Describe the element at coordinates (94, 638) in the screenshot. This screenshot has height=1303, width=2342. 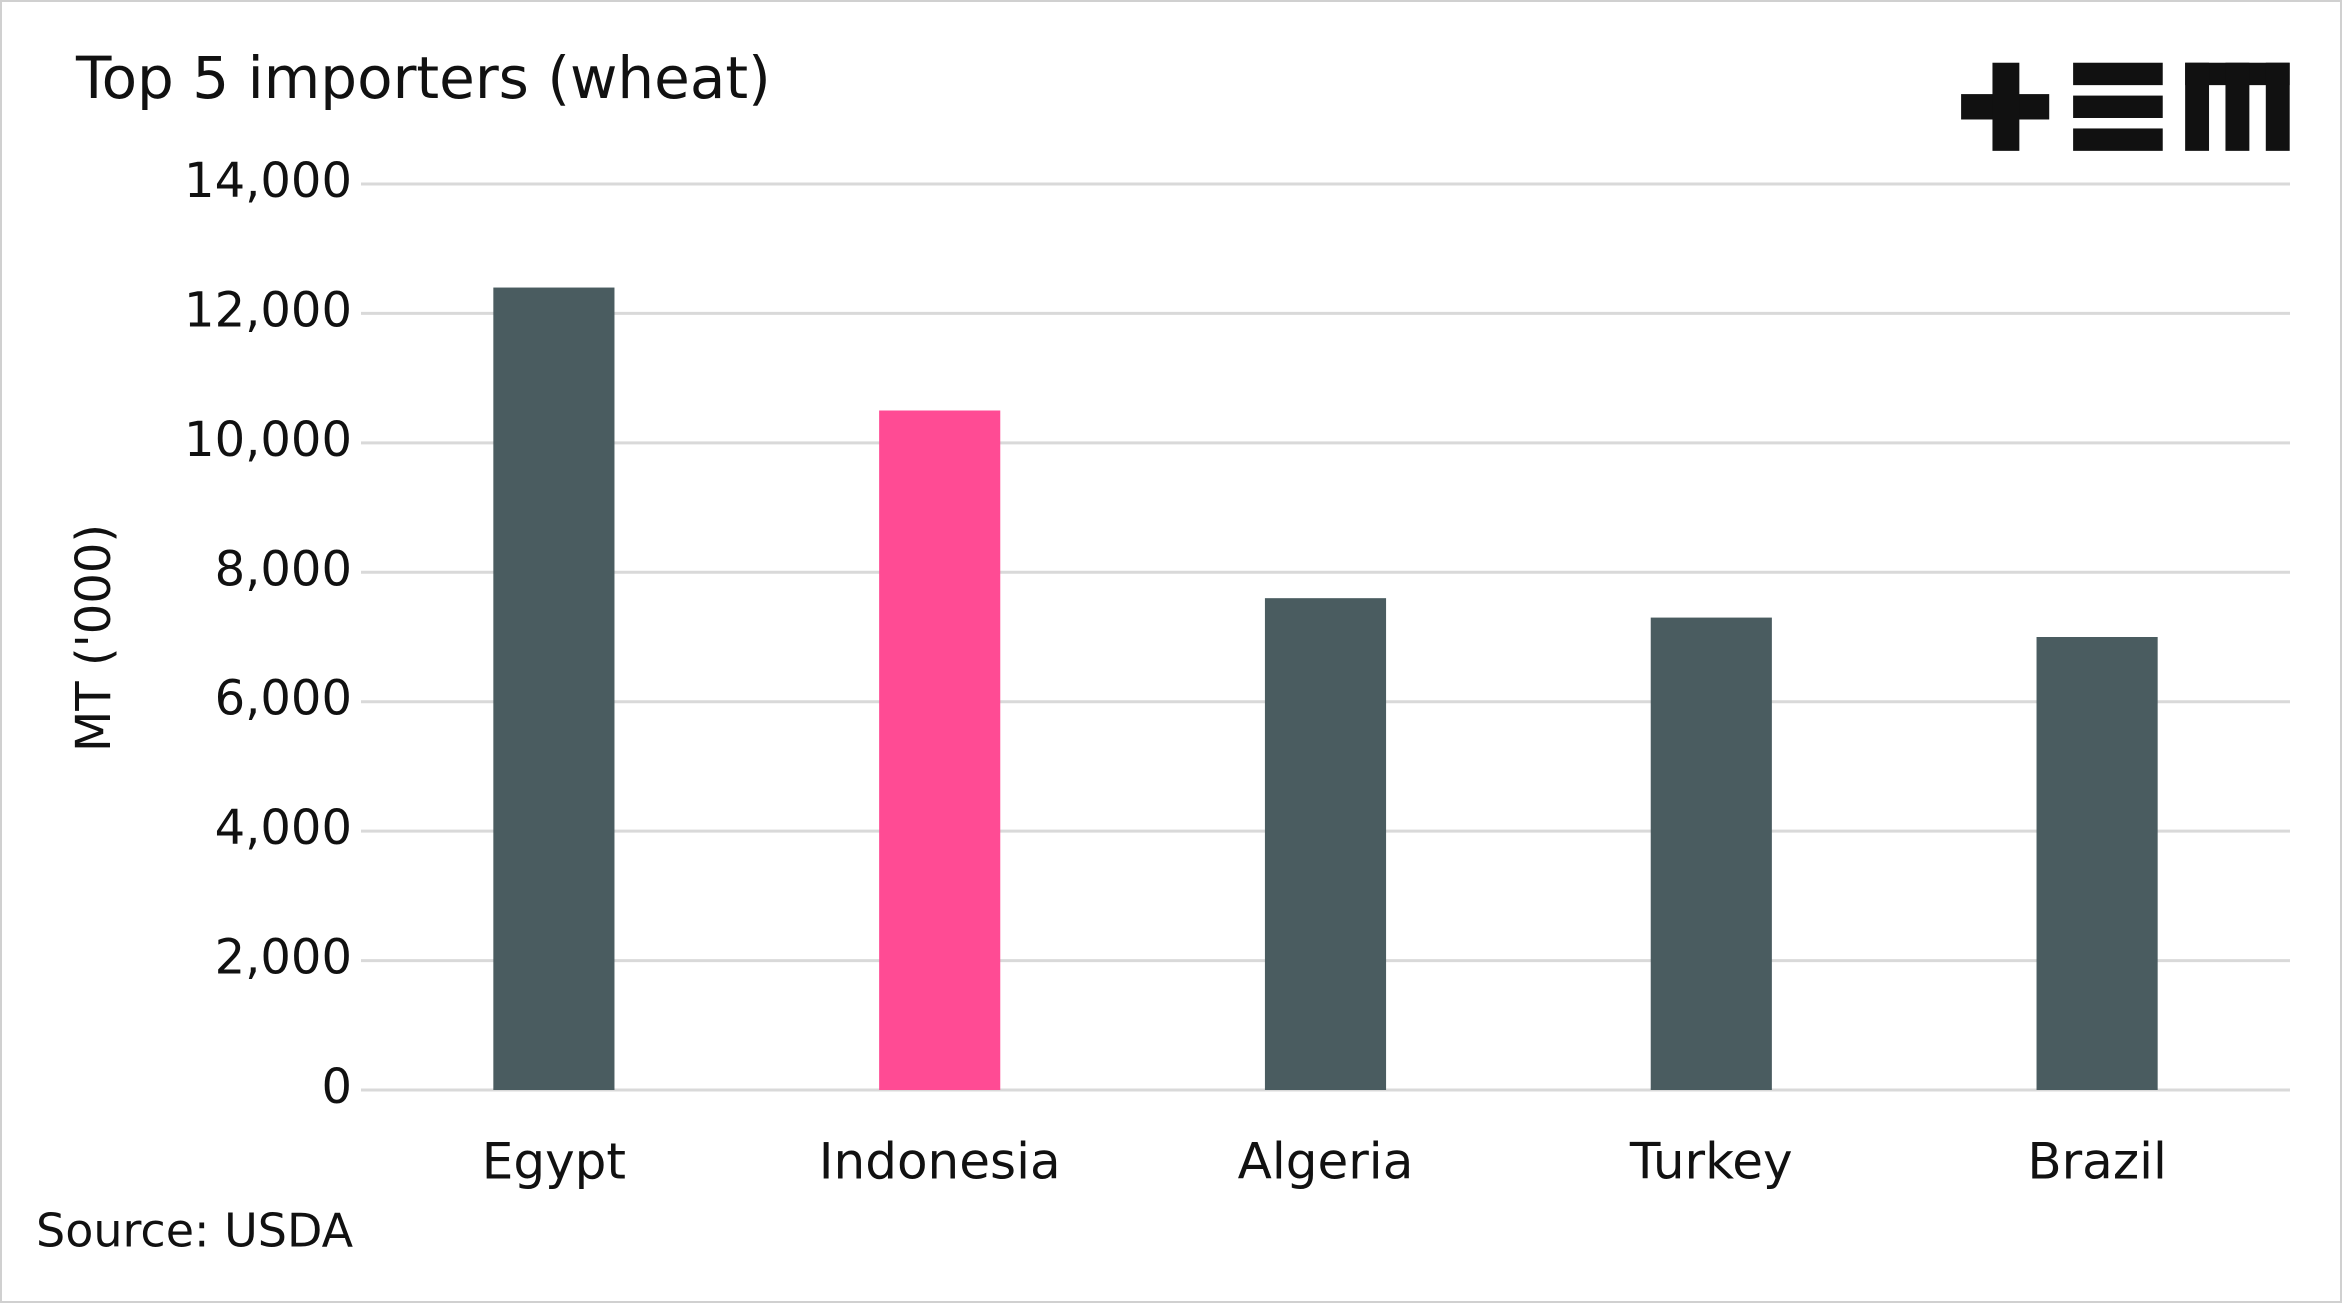
I see `y-axis-label: MT ('000)` at that location.